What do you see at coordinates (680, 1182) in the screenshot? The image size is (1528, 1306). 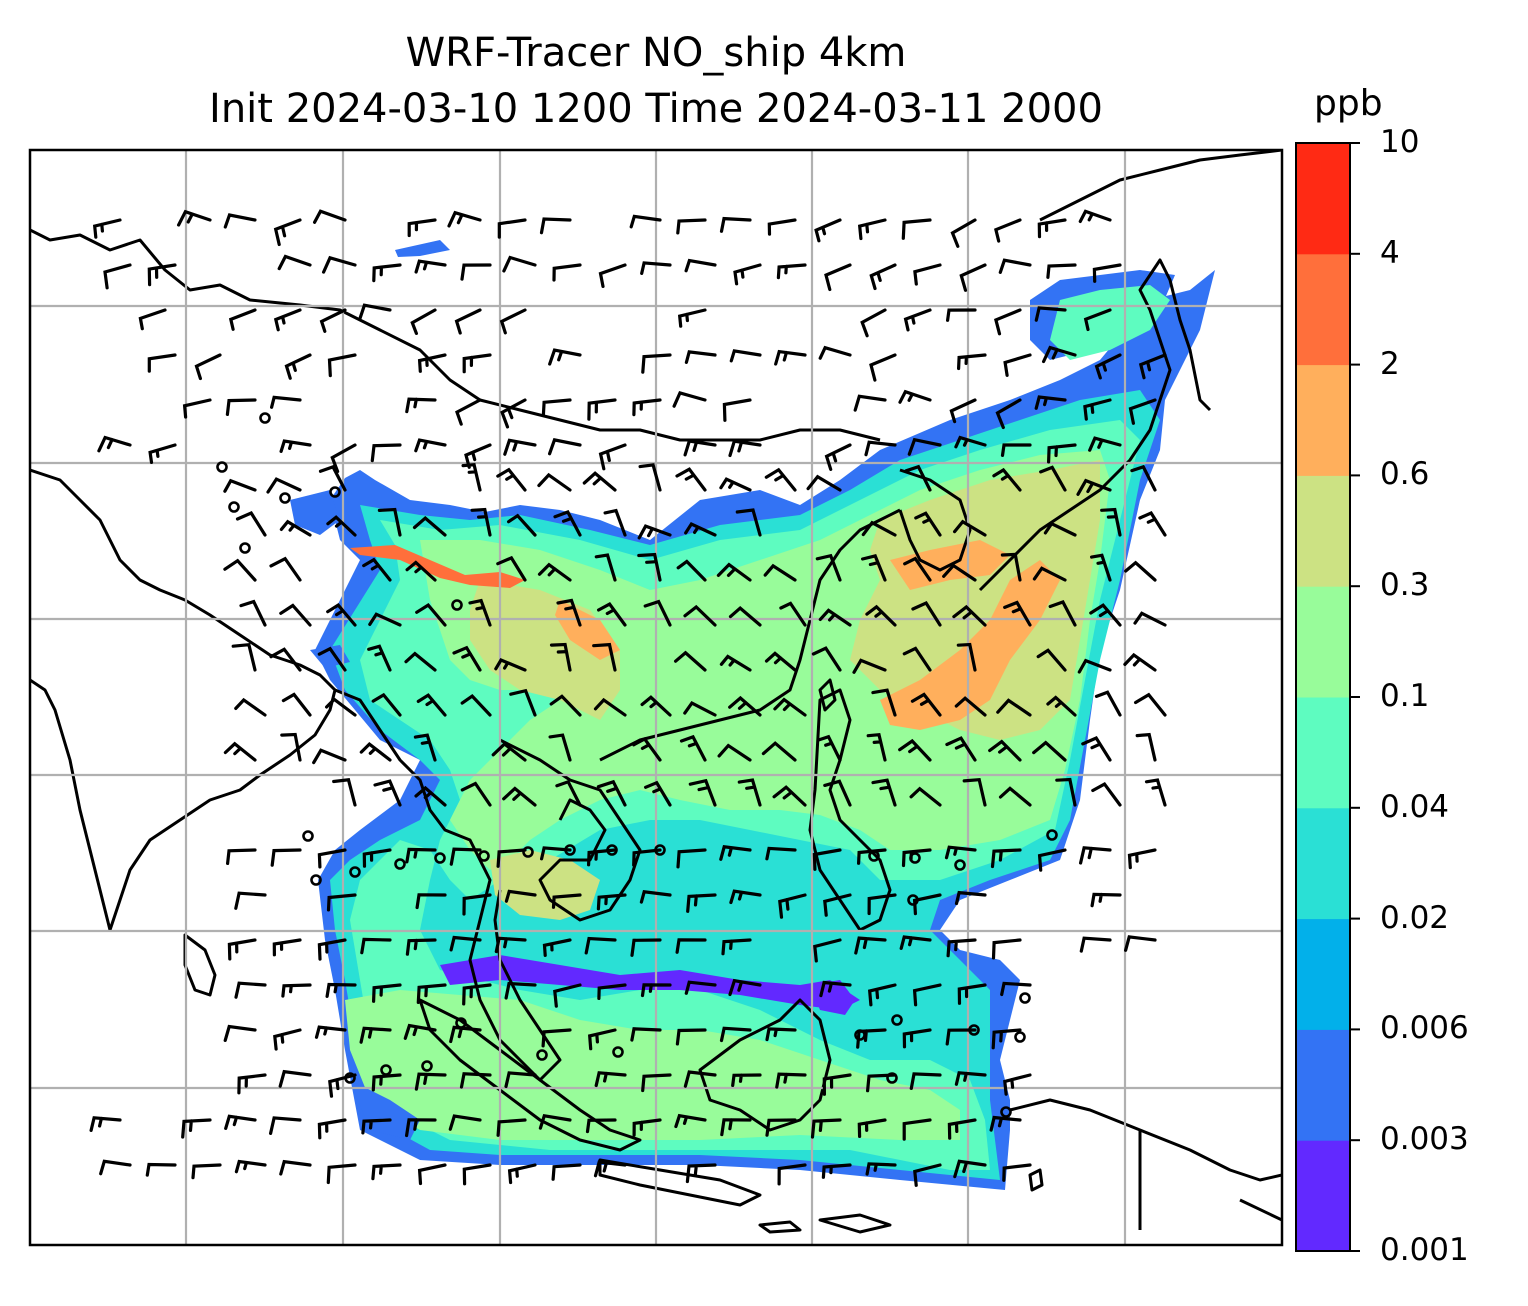 I see `coastline-java` at bounding box center [680, 1182].